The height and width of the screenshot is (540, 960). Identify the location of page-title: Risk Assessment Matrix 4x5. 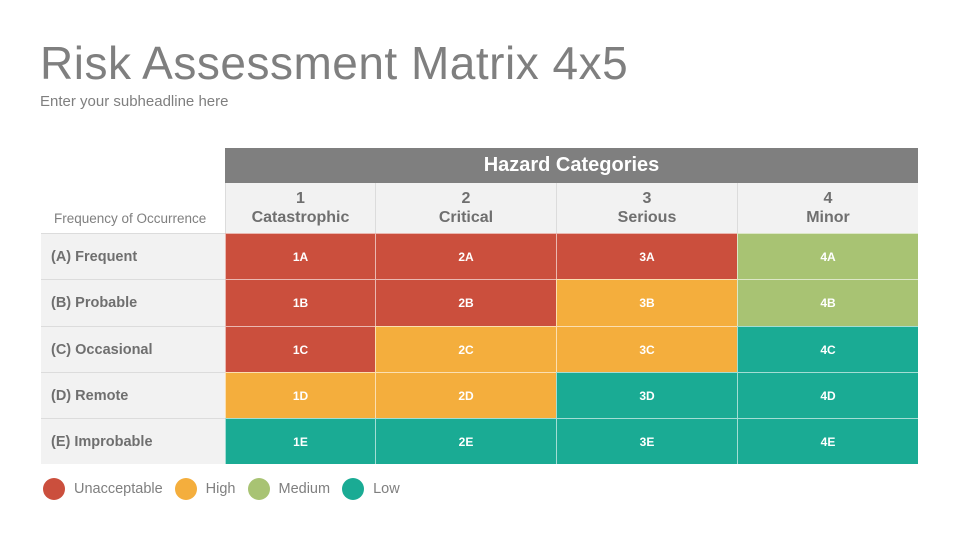
(334, 63).